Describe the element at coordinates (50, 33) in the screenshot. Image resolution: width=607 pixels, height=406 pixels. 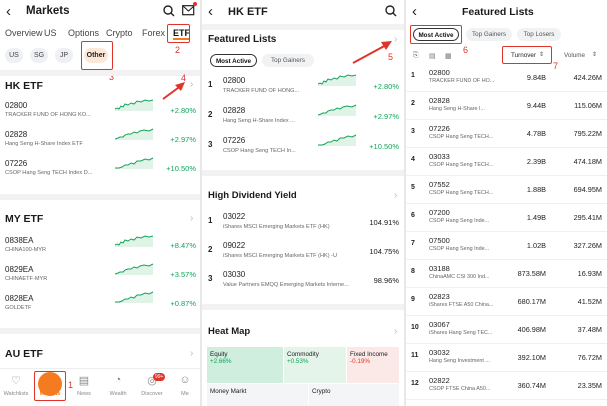
I see `tab-us: US` at that location.